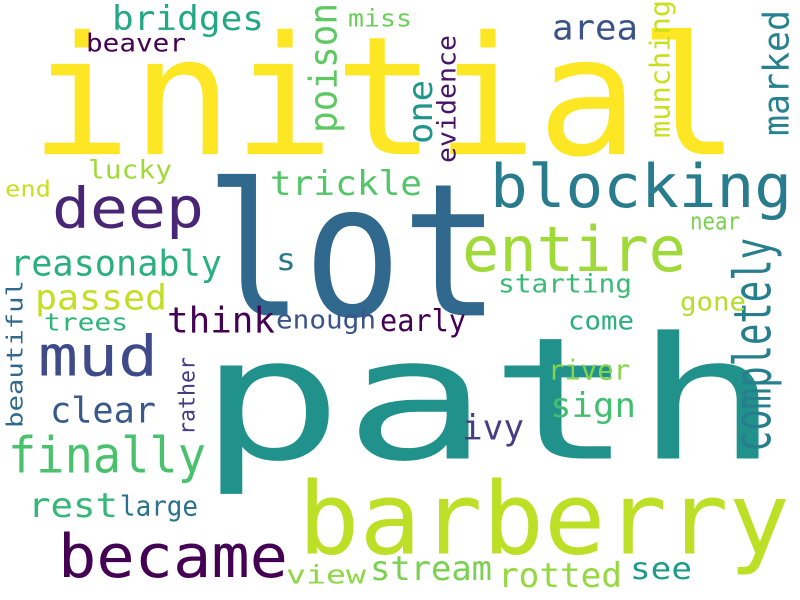 This screenshot has width=800, height=600. Describe the element at coordinates (493, 427) in the screenshot. I see `word-ivy: ivy` at that location.